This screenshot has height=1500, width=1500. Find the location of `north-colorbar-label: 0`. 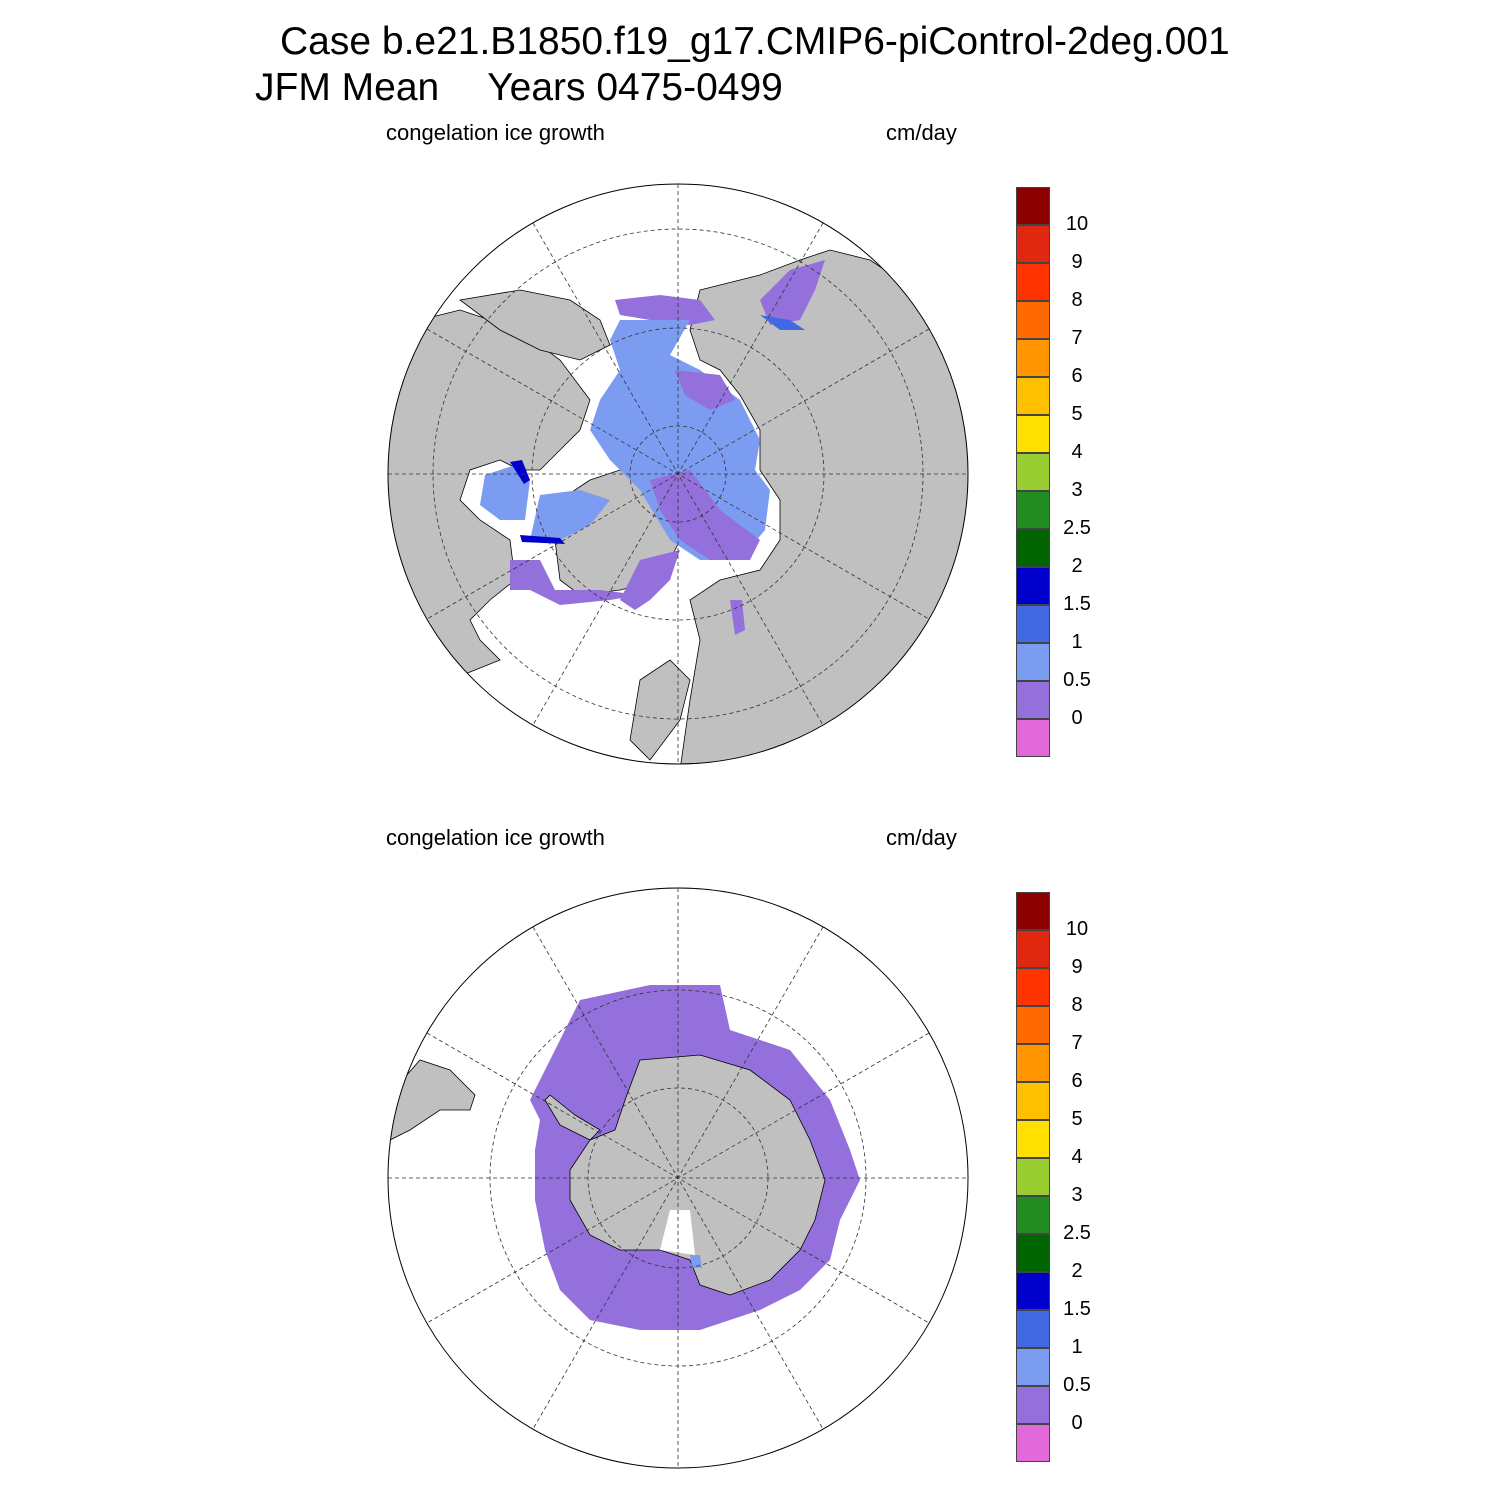

north-colorbar-label: 0 is located at coordinates (1077, 718).